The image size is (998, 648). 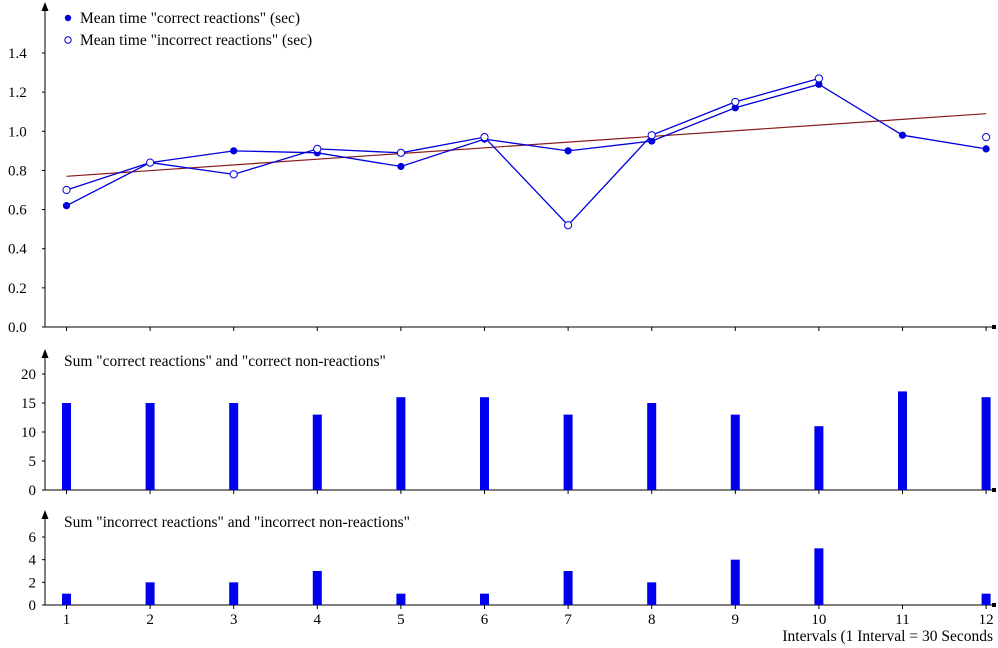 What do you see at coordinates (526, 329) in the screenshot?
I see `line-chart-x-ticks` at bounding box center [526, 329].